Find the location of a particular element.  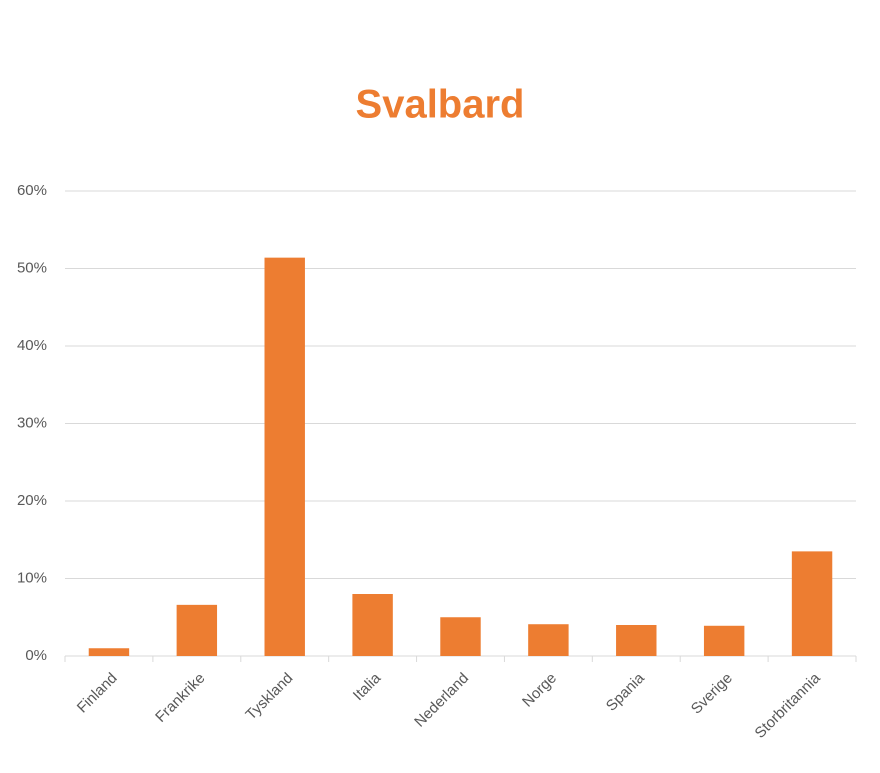

y-tick-label: 40% is located at coordinates (32, 345).